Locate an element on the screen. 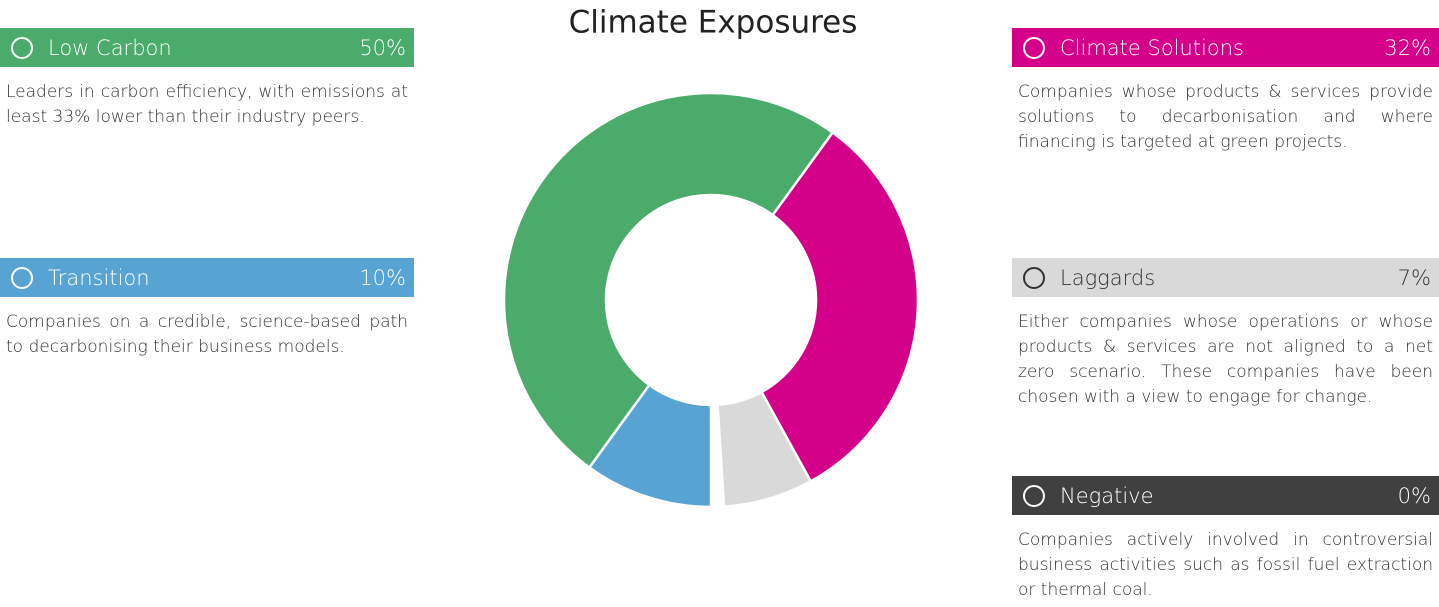 The width and height of the screenshot is (1439, 607). legend-name: Transition is located at coordinates (99, 277).